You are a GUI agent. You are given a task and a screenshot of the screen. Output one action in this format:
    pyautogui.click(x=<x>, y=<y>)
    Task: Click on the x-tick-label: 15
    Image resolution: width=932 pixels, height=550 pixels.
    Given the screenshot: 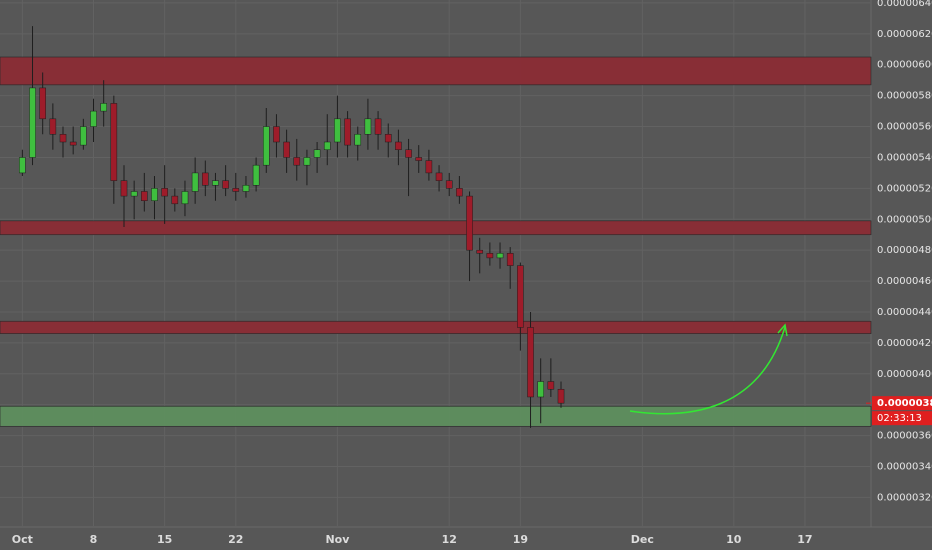 What is the action you would take?
    pyautogui.click(x=164, y=539)
    